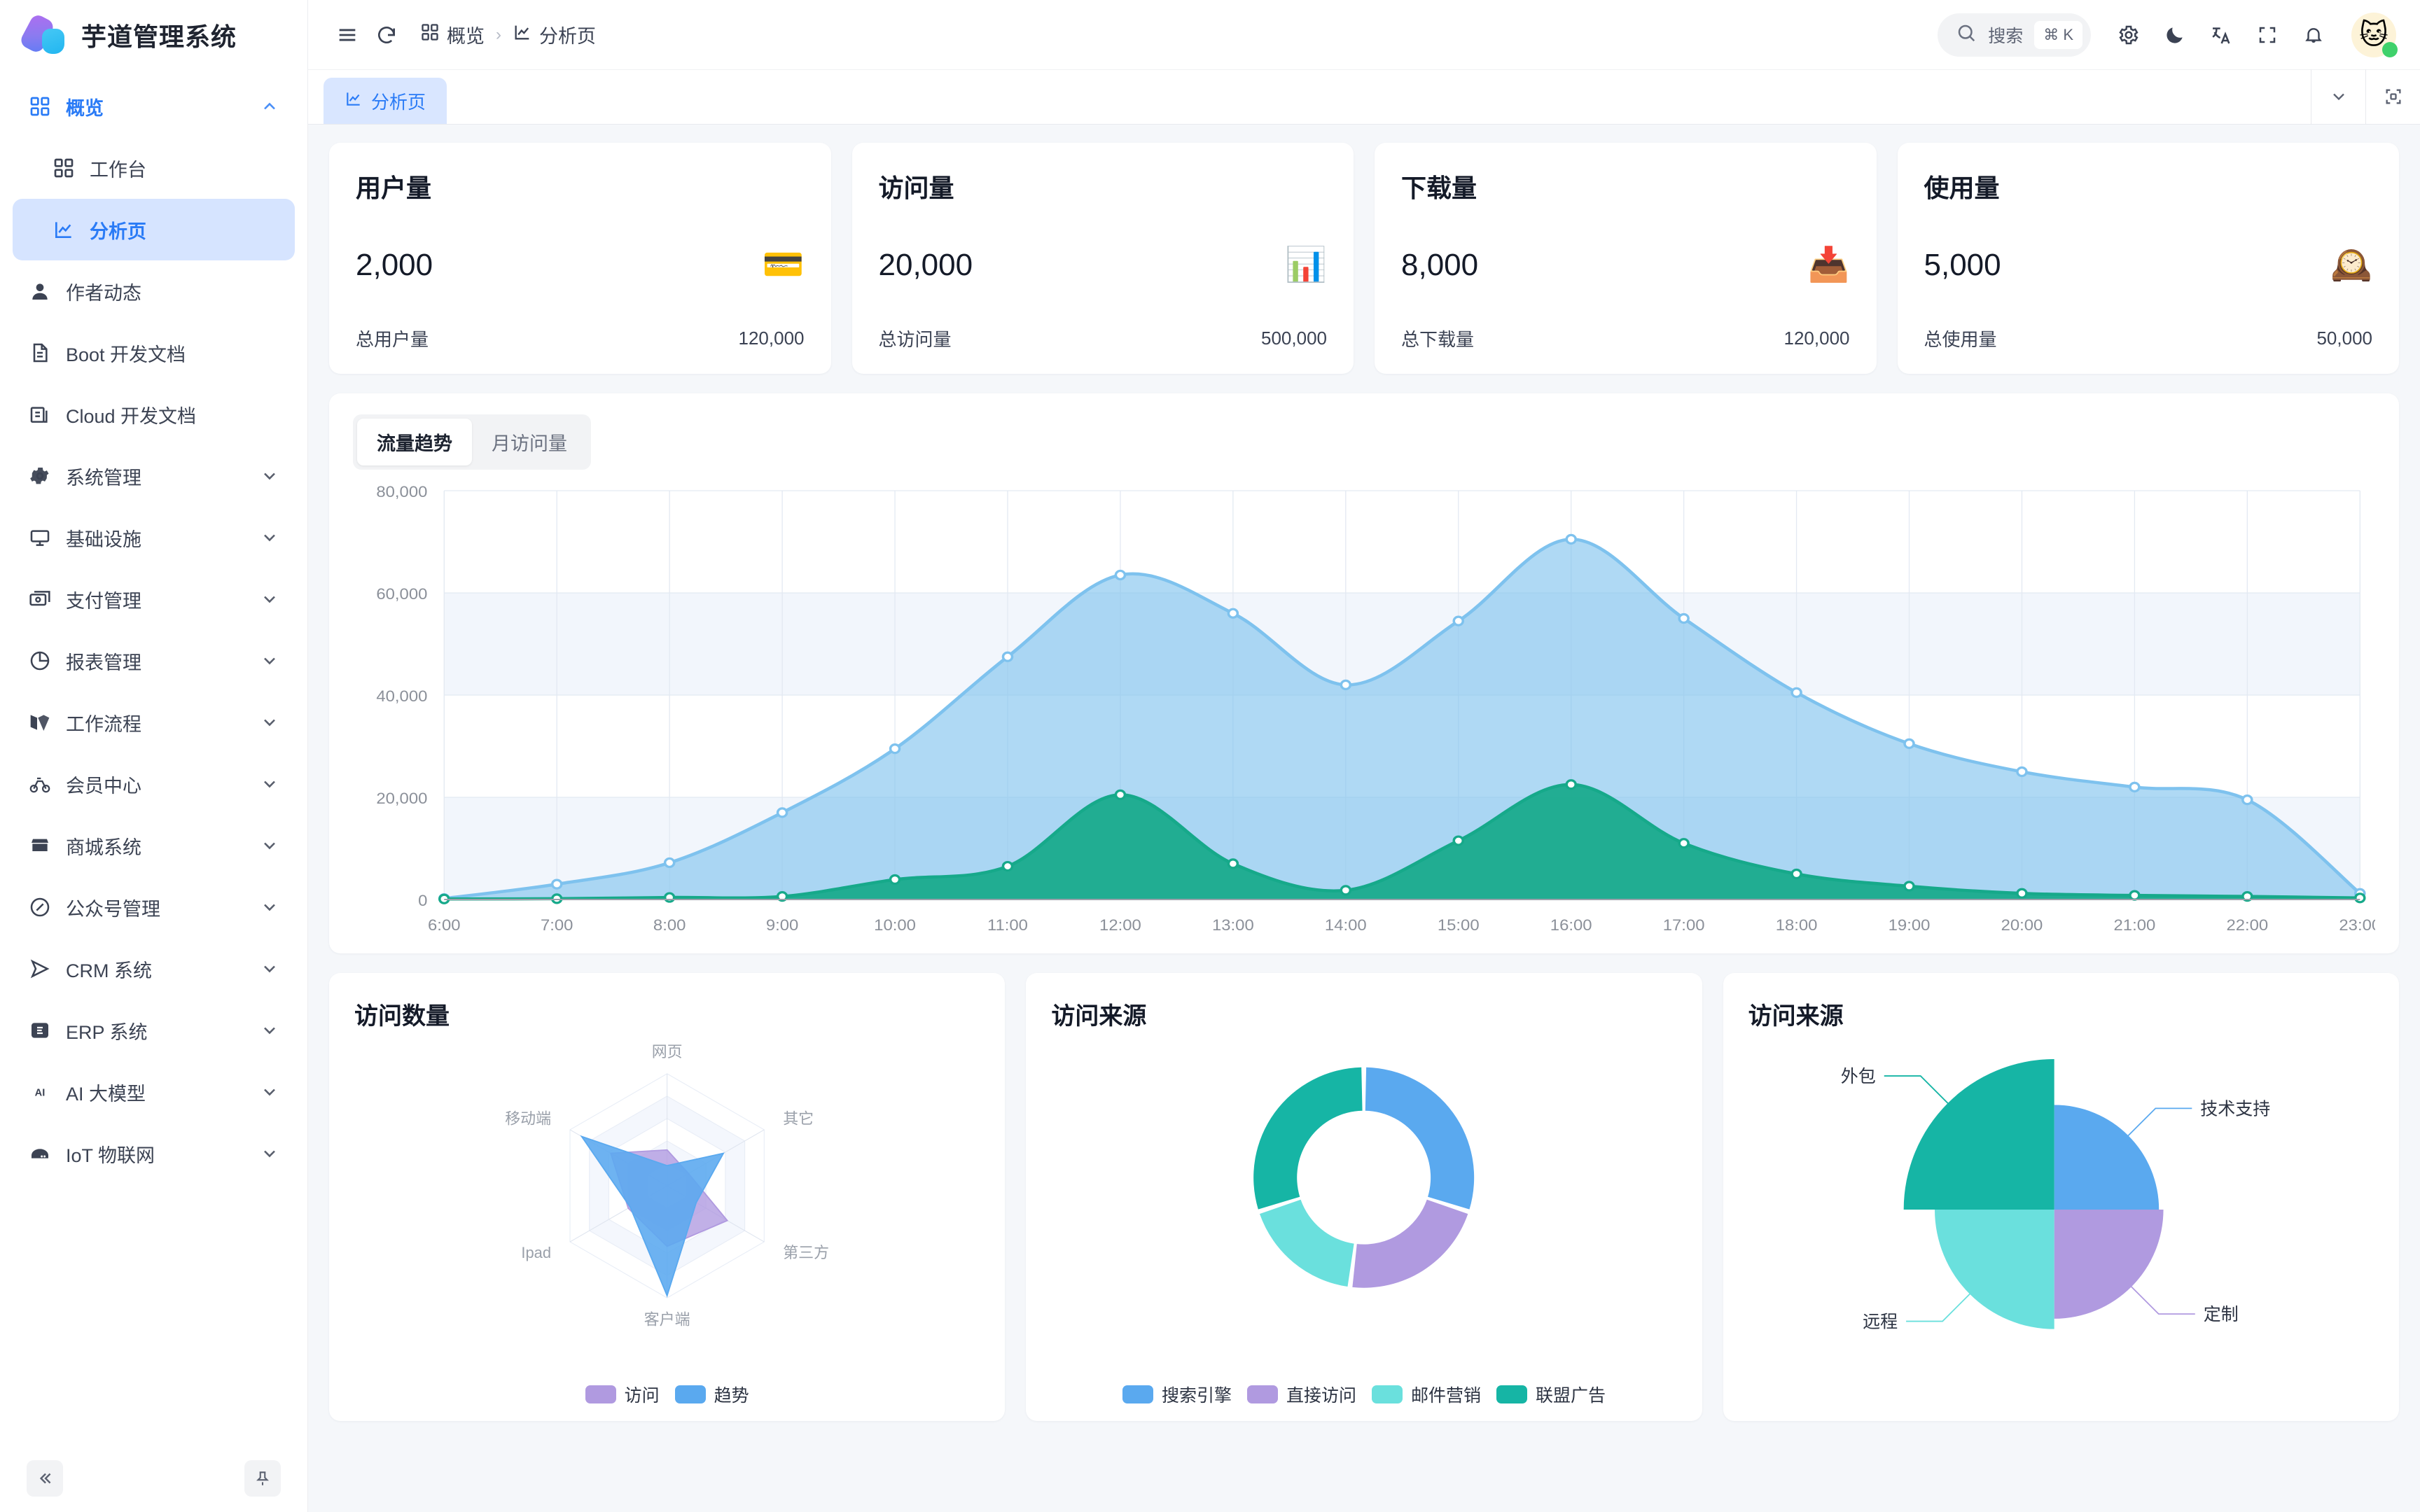  Describe the element at coordinates (1007, 925) in the screenshot. I see `svg-text: 11:00` at that location.